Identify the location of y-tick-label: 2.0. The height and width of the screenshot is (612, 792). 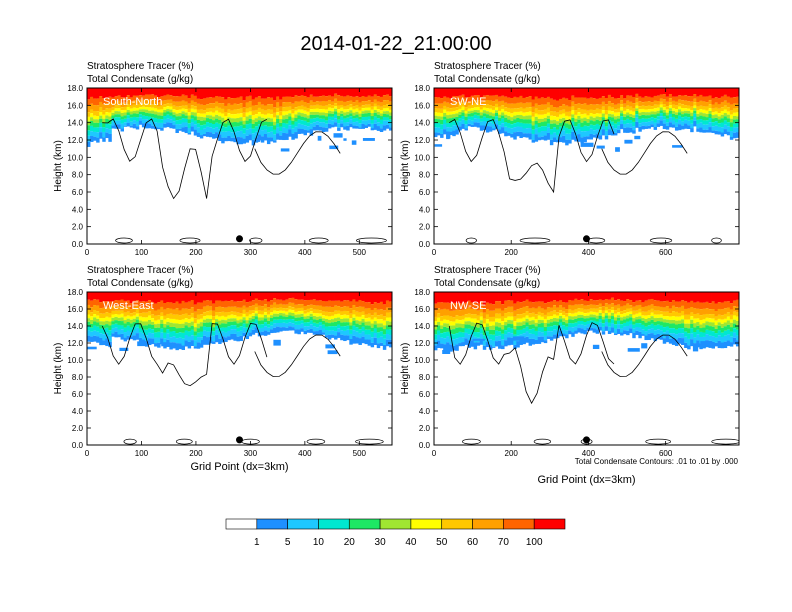
(425, 227).